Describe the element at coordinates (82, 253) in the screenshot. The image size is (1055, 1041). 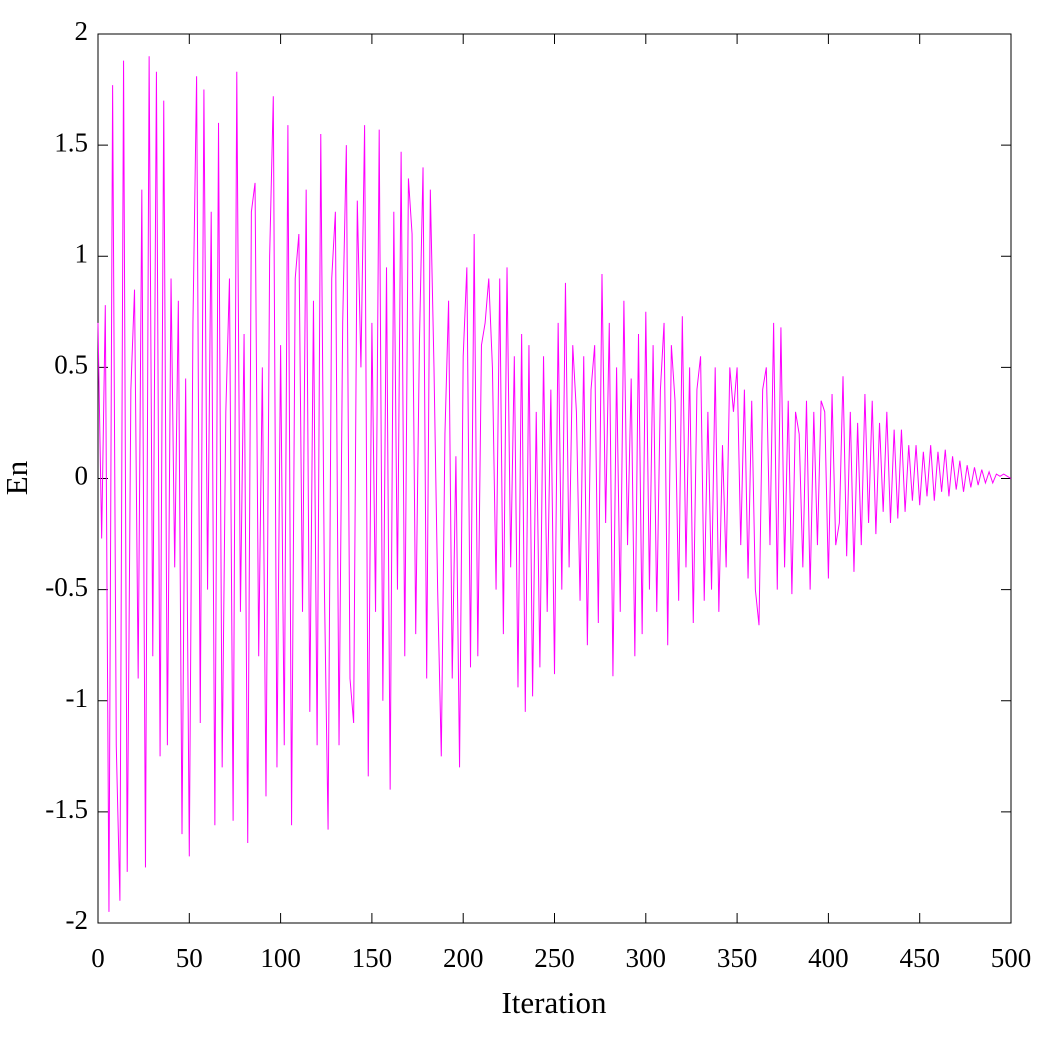
I see `y-tick-label: 1` at that location.